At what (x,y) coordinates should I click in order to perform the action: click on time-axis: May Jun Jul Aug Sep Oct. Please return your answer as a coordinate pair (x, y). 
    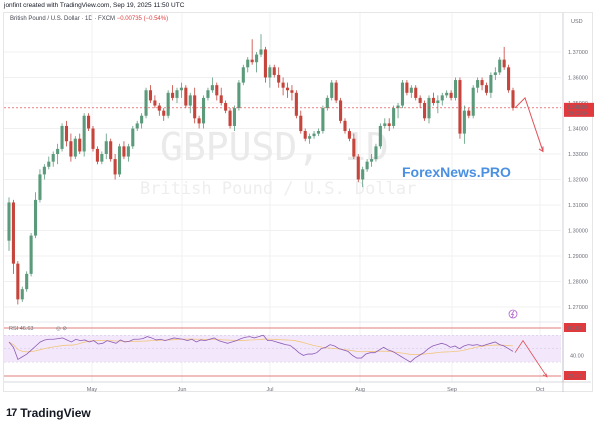
    Looking at the image, I should click on (297, 387).